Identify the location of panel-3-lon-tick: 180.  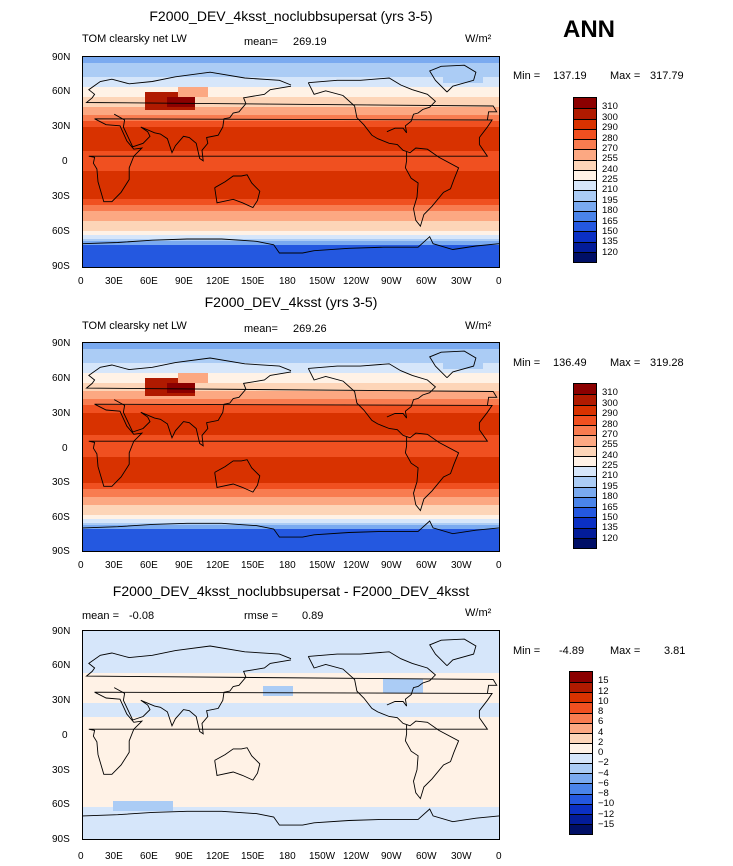
(287, 856).